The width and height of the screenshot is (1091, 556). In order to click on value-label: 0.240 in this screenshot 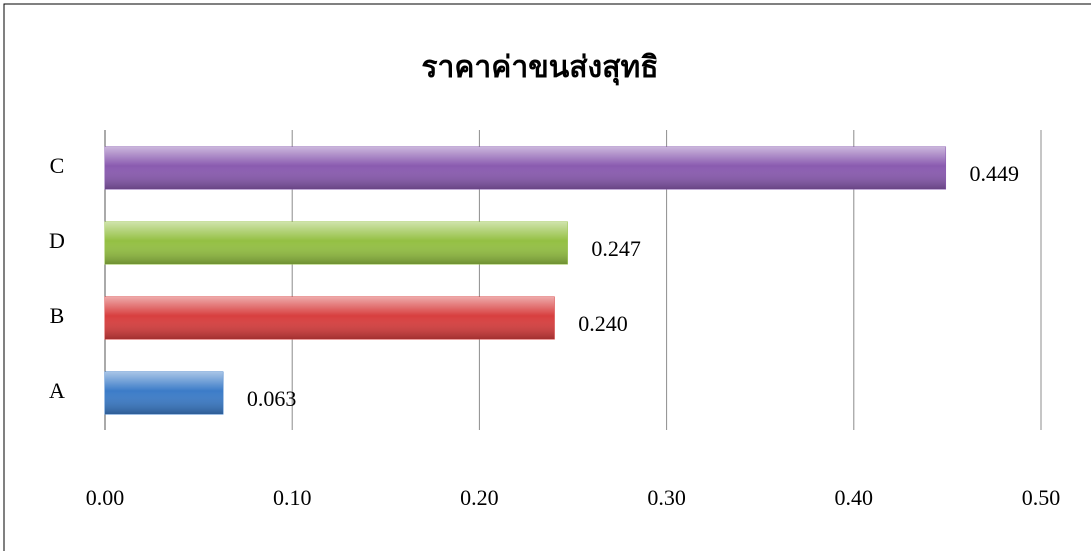, I will do `click(603, 323)`.